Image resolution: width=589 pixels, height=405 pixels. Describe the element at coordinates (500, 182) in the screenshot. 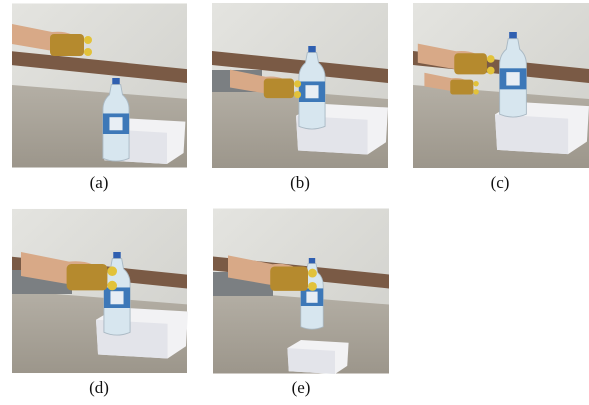

I see `panel-label: (c)` at that location.